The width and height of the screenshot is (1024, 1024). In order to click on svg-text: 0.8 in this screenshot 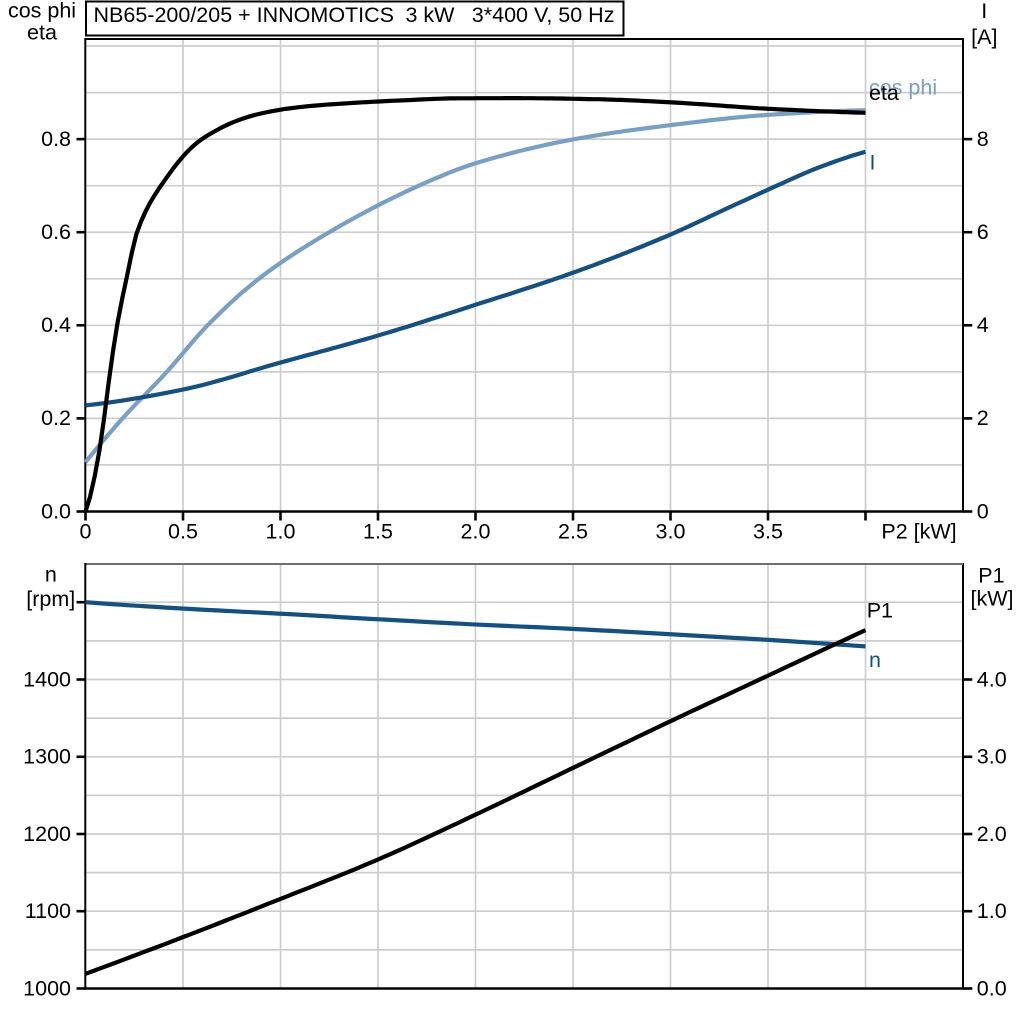, I will do `click(56, 139)`.